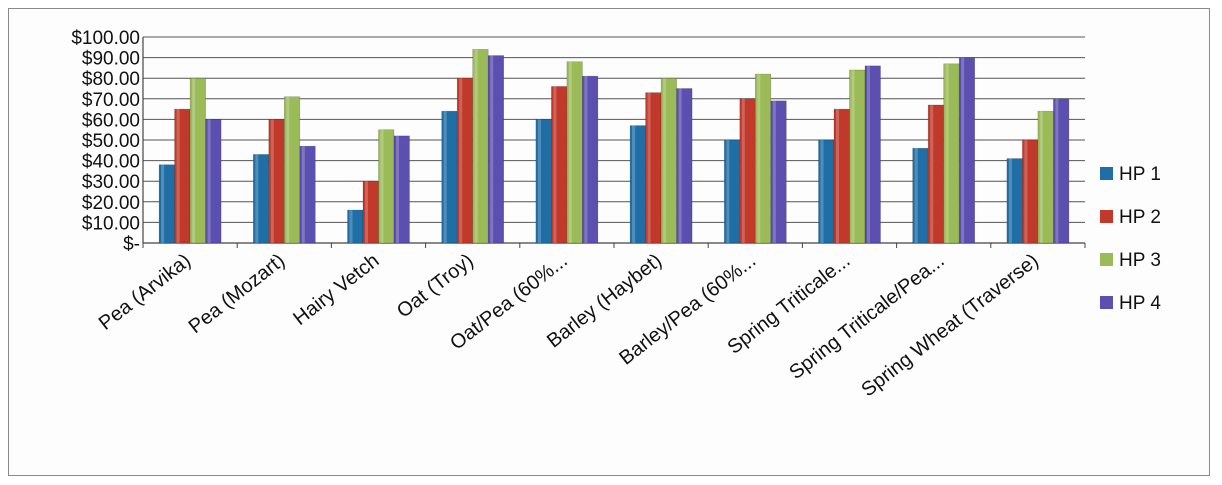 The height and width of the screenshot is (485, 1222). Describe the element at coordinates (111, 59) in the screenshot. I see `y-tick-label: $90.00` at that location.